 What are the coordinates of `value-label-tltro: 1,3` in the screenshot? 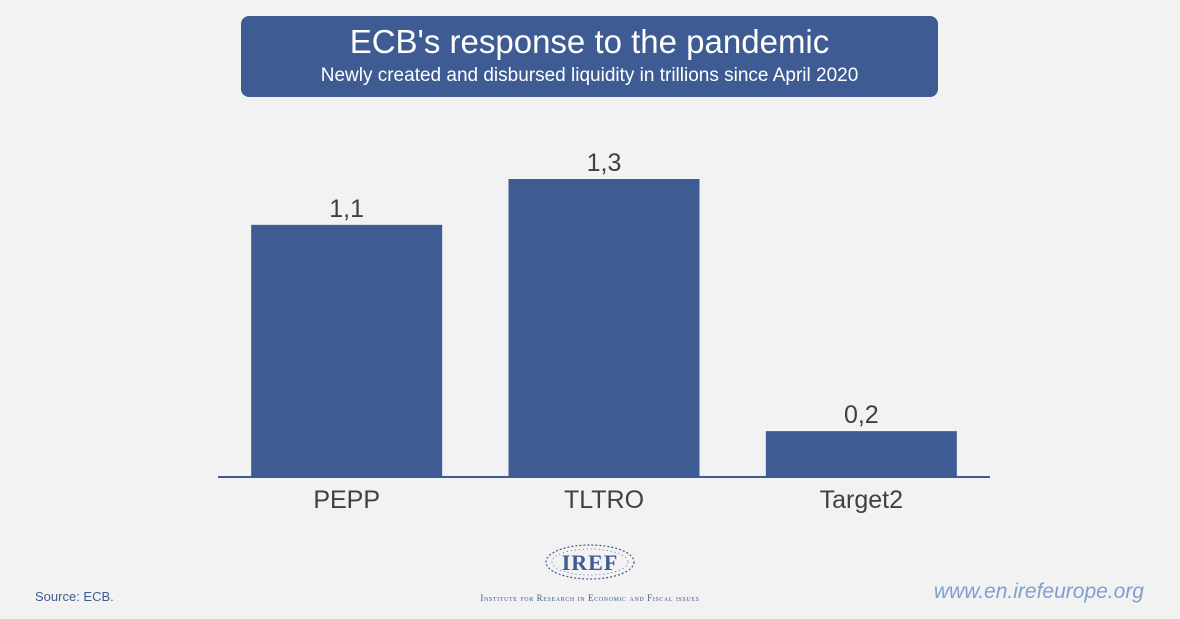 It's located at (604, 163).